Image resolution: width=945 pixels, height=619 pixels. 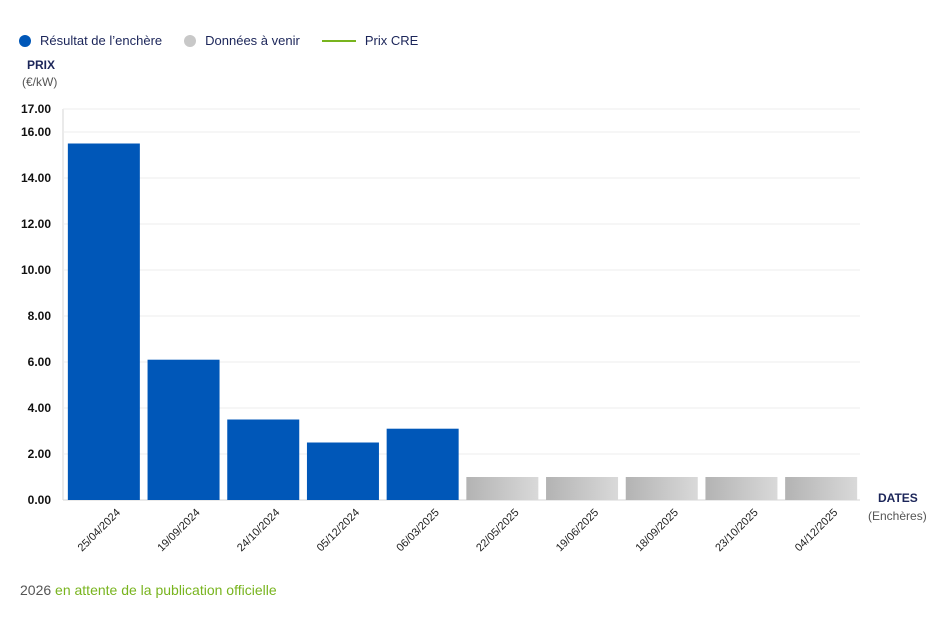 I want to click on y-tick-label: 0.00, so click(x=40, y=500).